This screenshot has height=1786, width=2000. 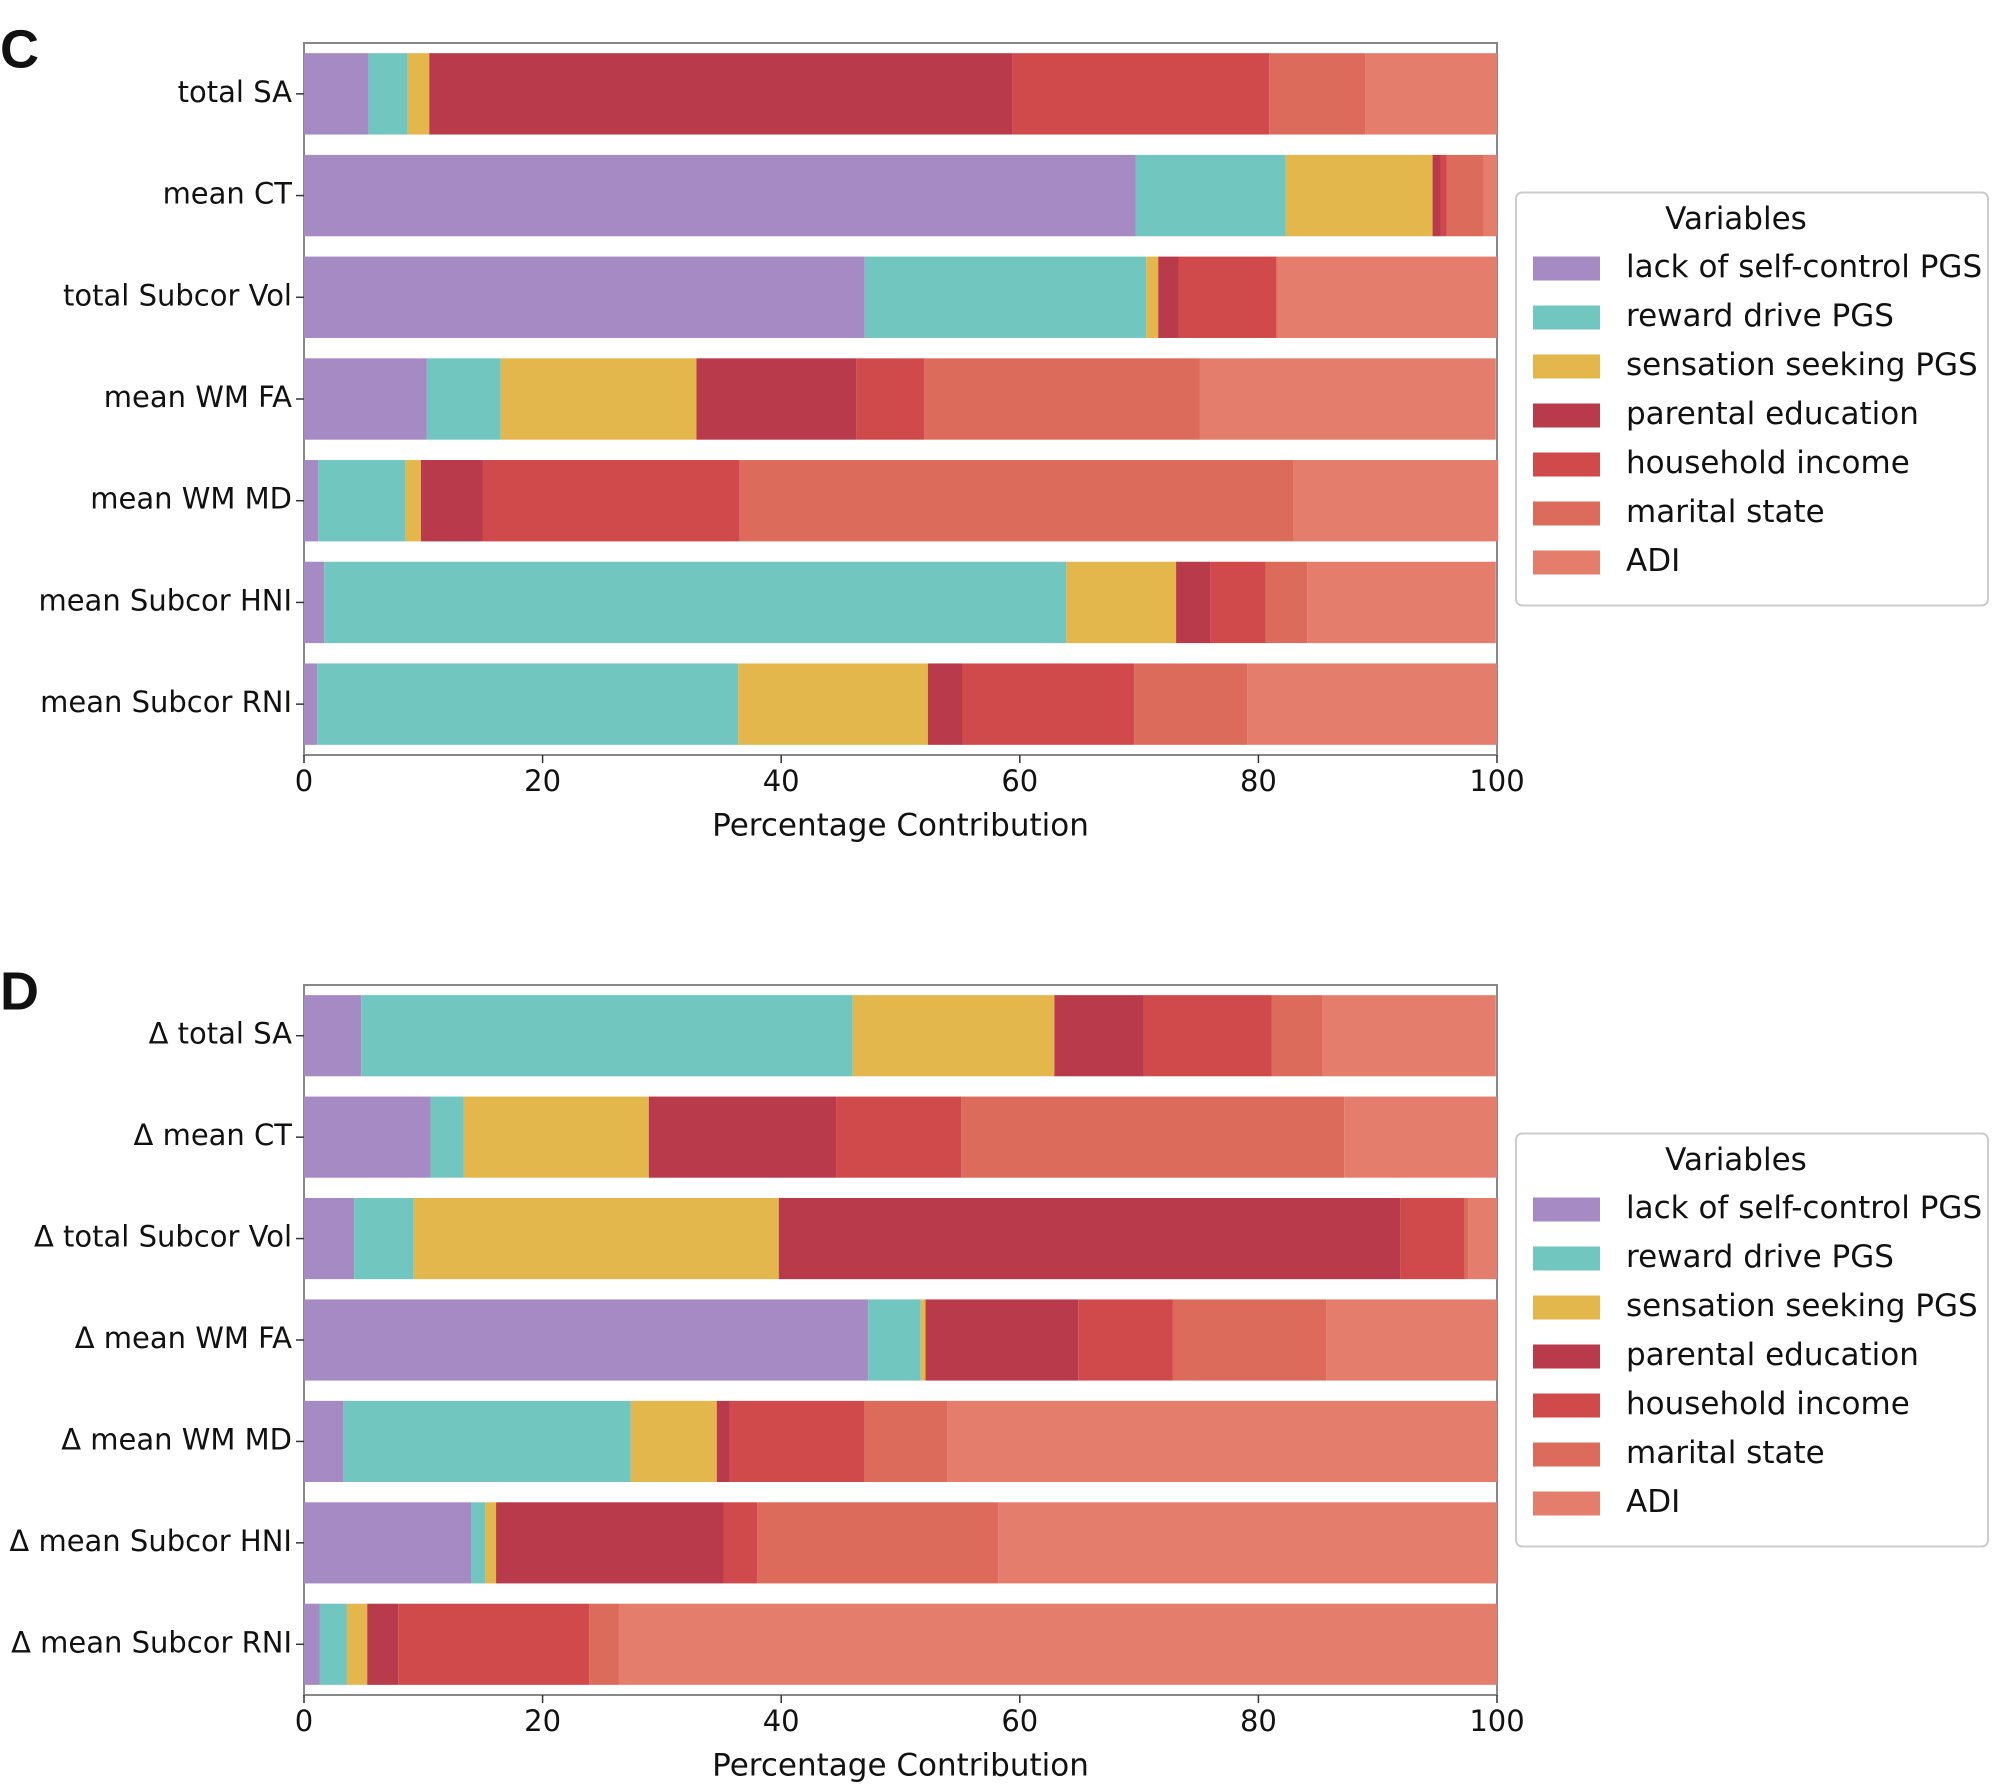 What do you see at coordinates (165, 600) in the screenshot?
I see `y-tick-label: mean Subcor HNI` at bounding box center [165, 600].